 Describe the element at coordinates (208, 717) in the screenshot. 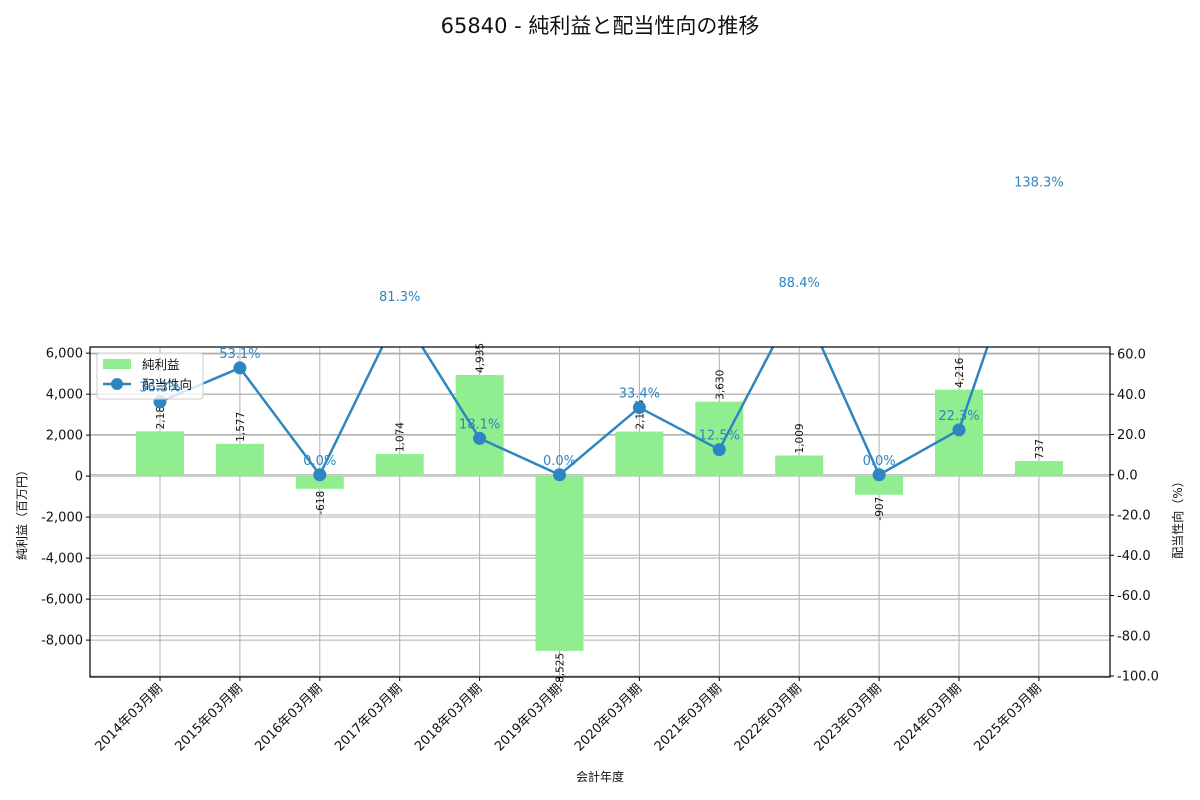

I see `x-axis-tick-label: 2015年03月期` at that location.